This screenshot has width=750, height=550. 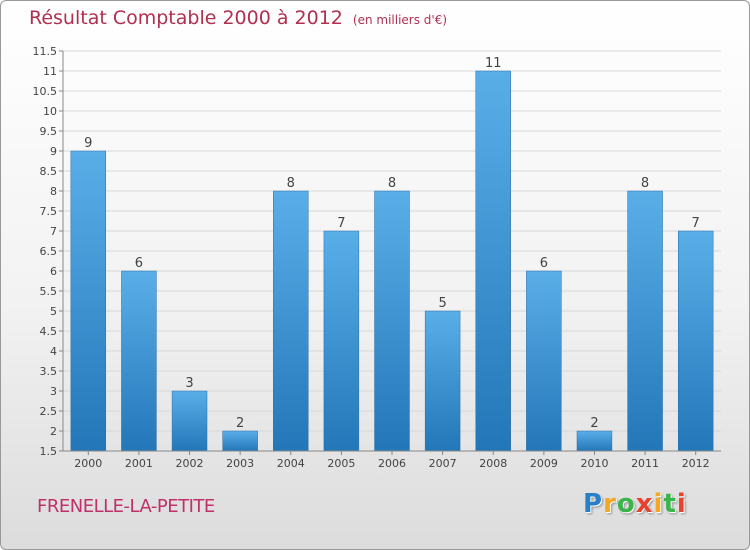 I want to click on bar-2006, so click(x=392, y=321).